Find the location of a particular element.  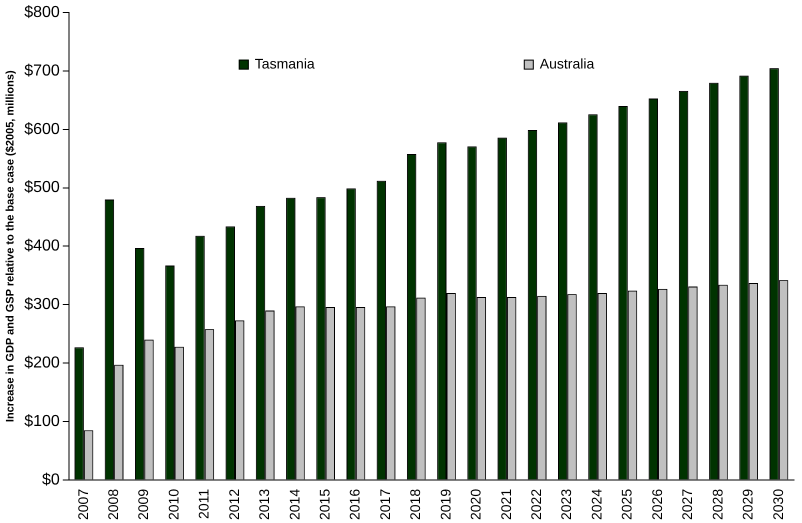

x-tick-label: 2015 is located at coordinates (324, 504).